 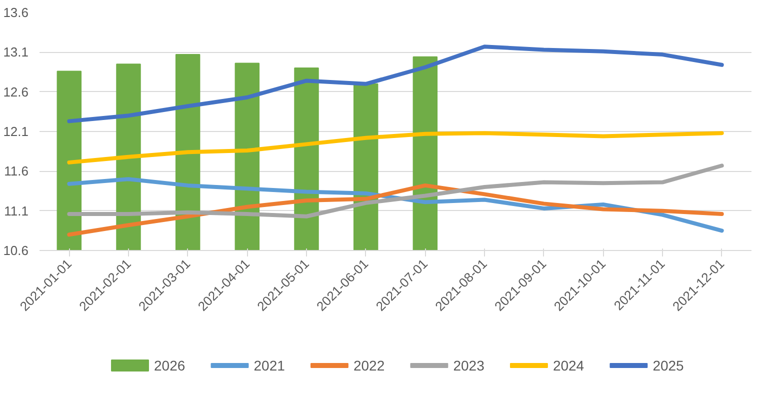 I want to click on y-tick-label: 11.1, so click(x=16, y=210).